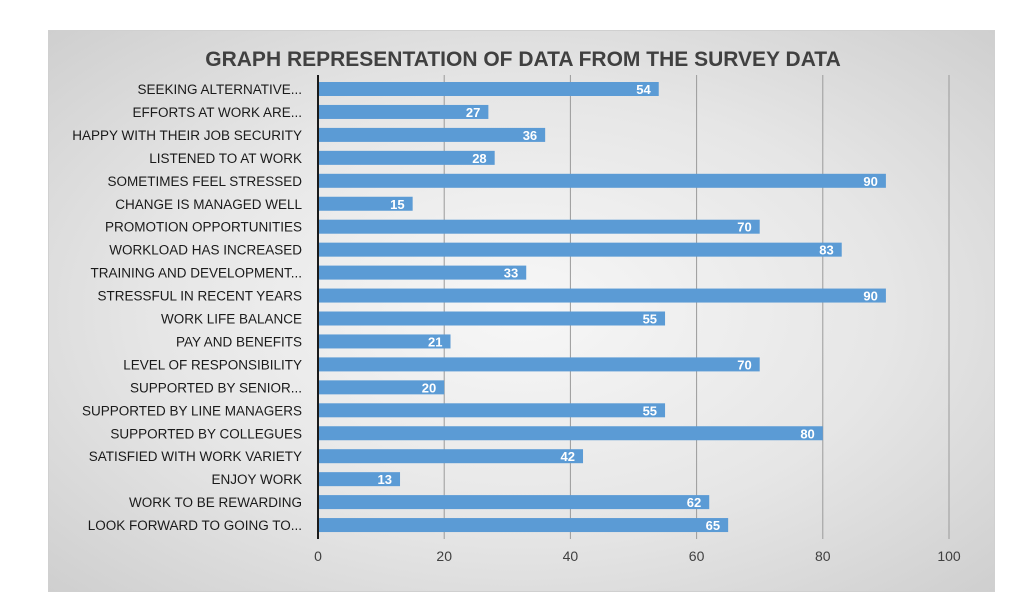 This screenshot has height=614, width=1024. Describe the element at coordinates (429, 387) in the screenshot. I see `data-label: 20` at that location.